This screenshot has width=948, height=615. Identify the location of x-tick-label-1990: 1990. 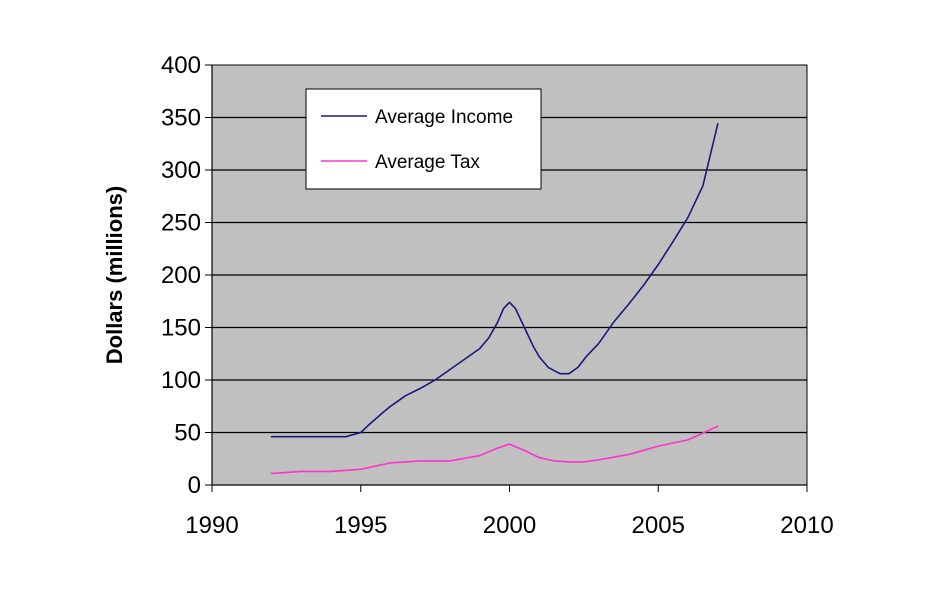
(211, 525).